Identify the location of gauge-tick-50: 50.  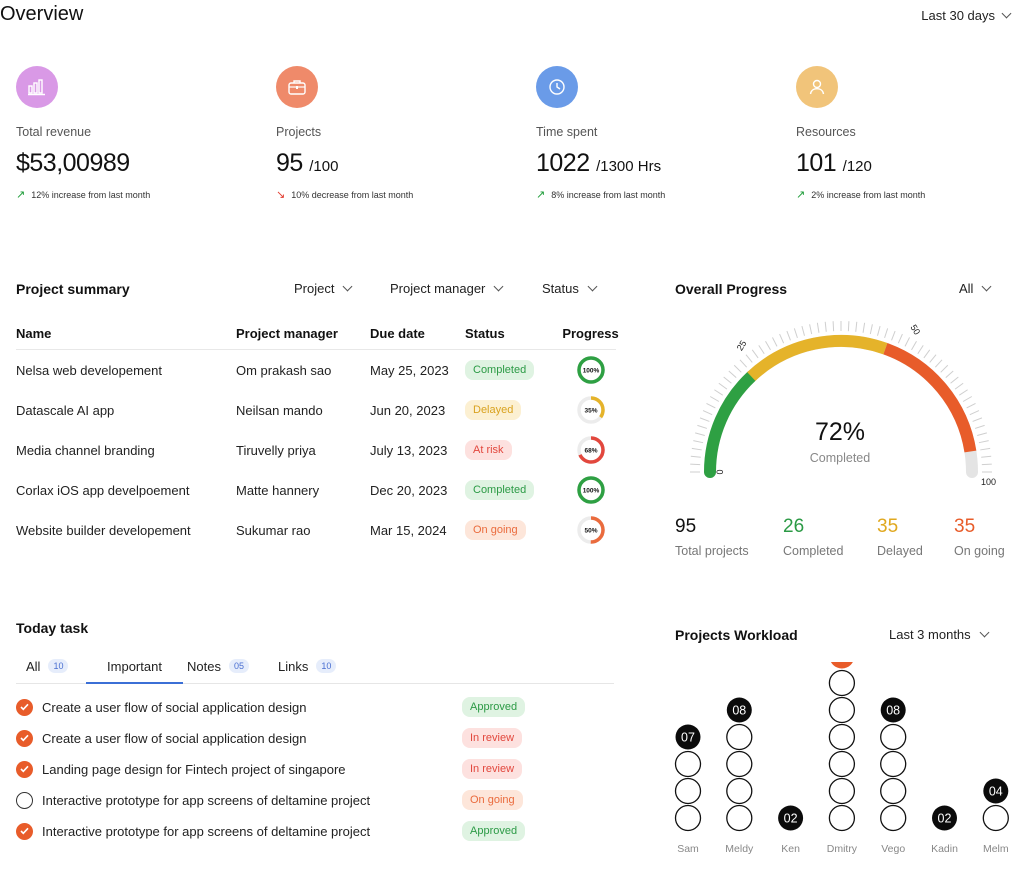
(915, 330).